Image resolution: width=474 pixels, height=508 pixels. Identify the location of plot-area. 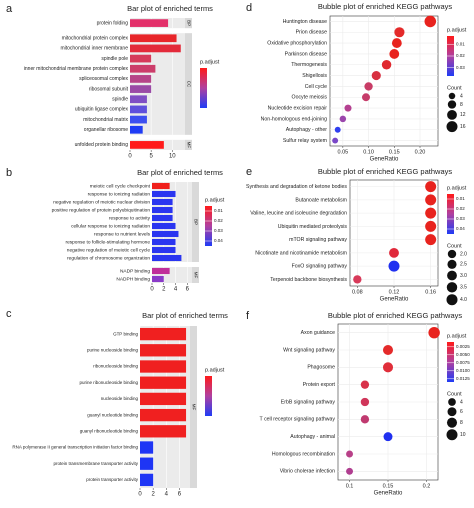
(384, 81).